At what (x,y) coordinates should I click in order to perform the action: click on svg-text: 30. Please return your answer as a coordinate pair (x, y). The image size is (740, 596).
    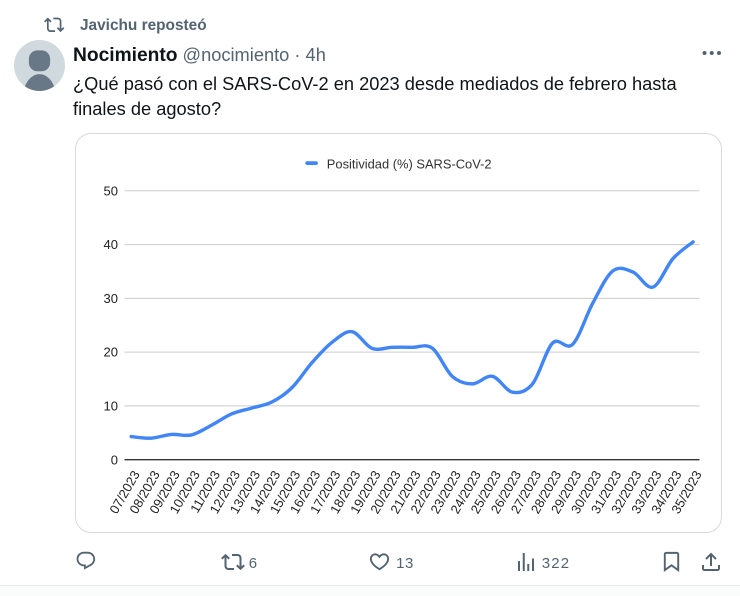
    Looking at the image, I should click on (110, 298).